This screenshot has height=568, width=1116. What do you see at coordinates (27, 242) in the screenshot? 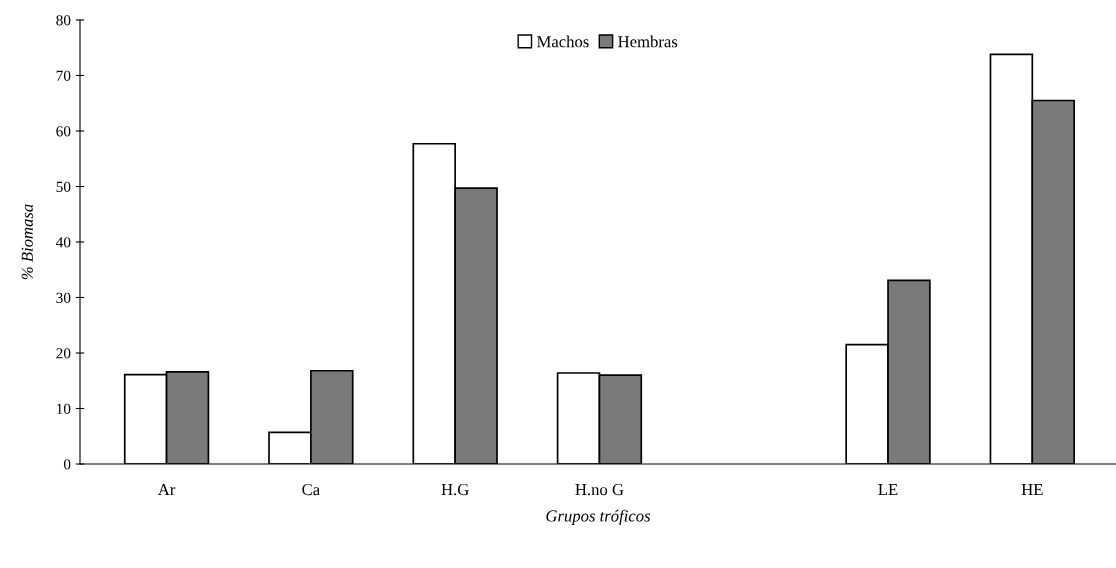
I see `y-axis-title: % Biomasa` at bounding box center [27, 242].